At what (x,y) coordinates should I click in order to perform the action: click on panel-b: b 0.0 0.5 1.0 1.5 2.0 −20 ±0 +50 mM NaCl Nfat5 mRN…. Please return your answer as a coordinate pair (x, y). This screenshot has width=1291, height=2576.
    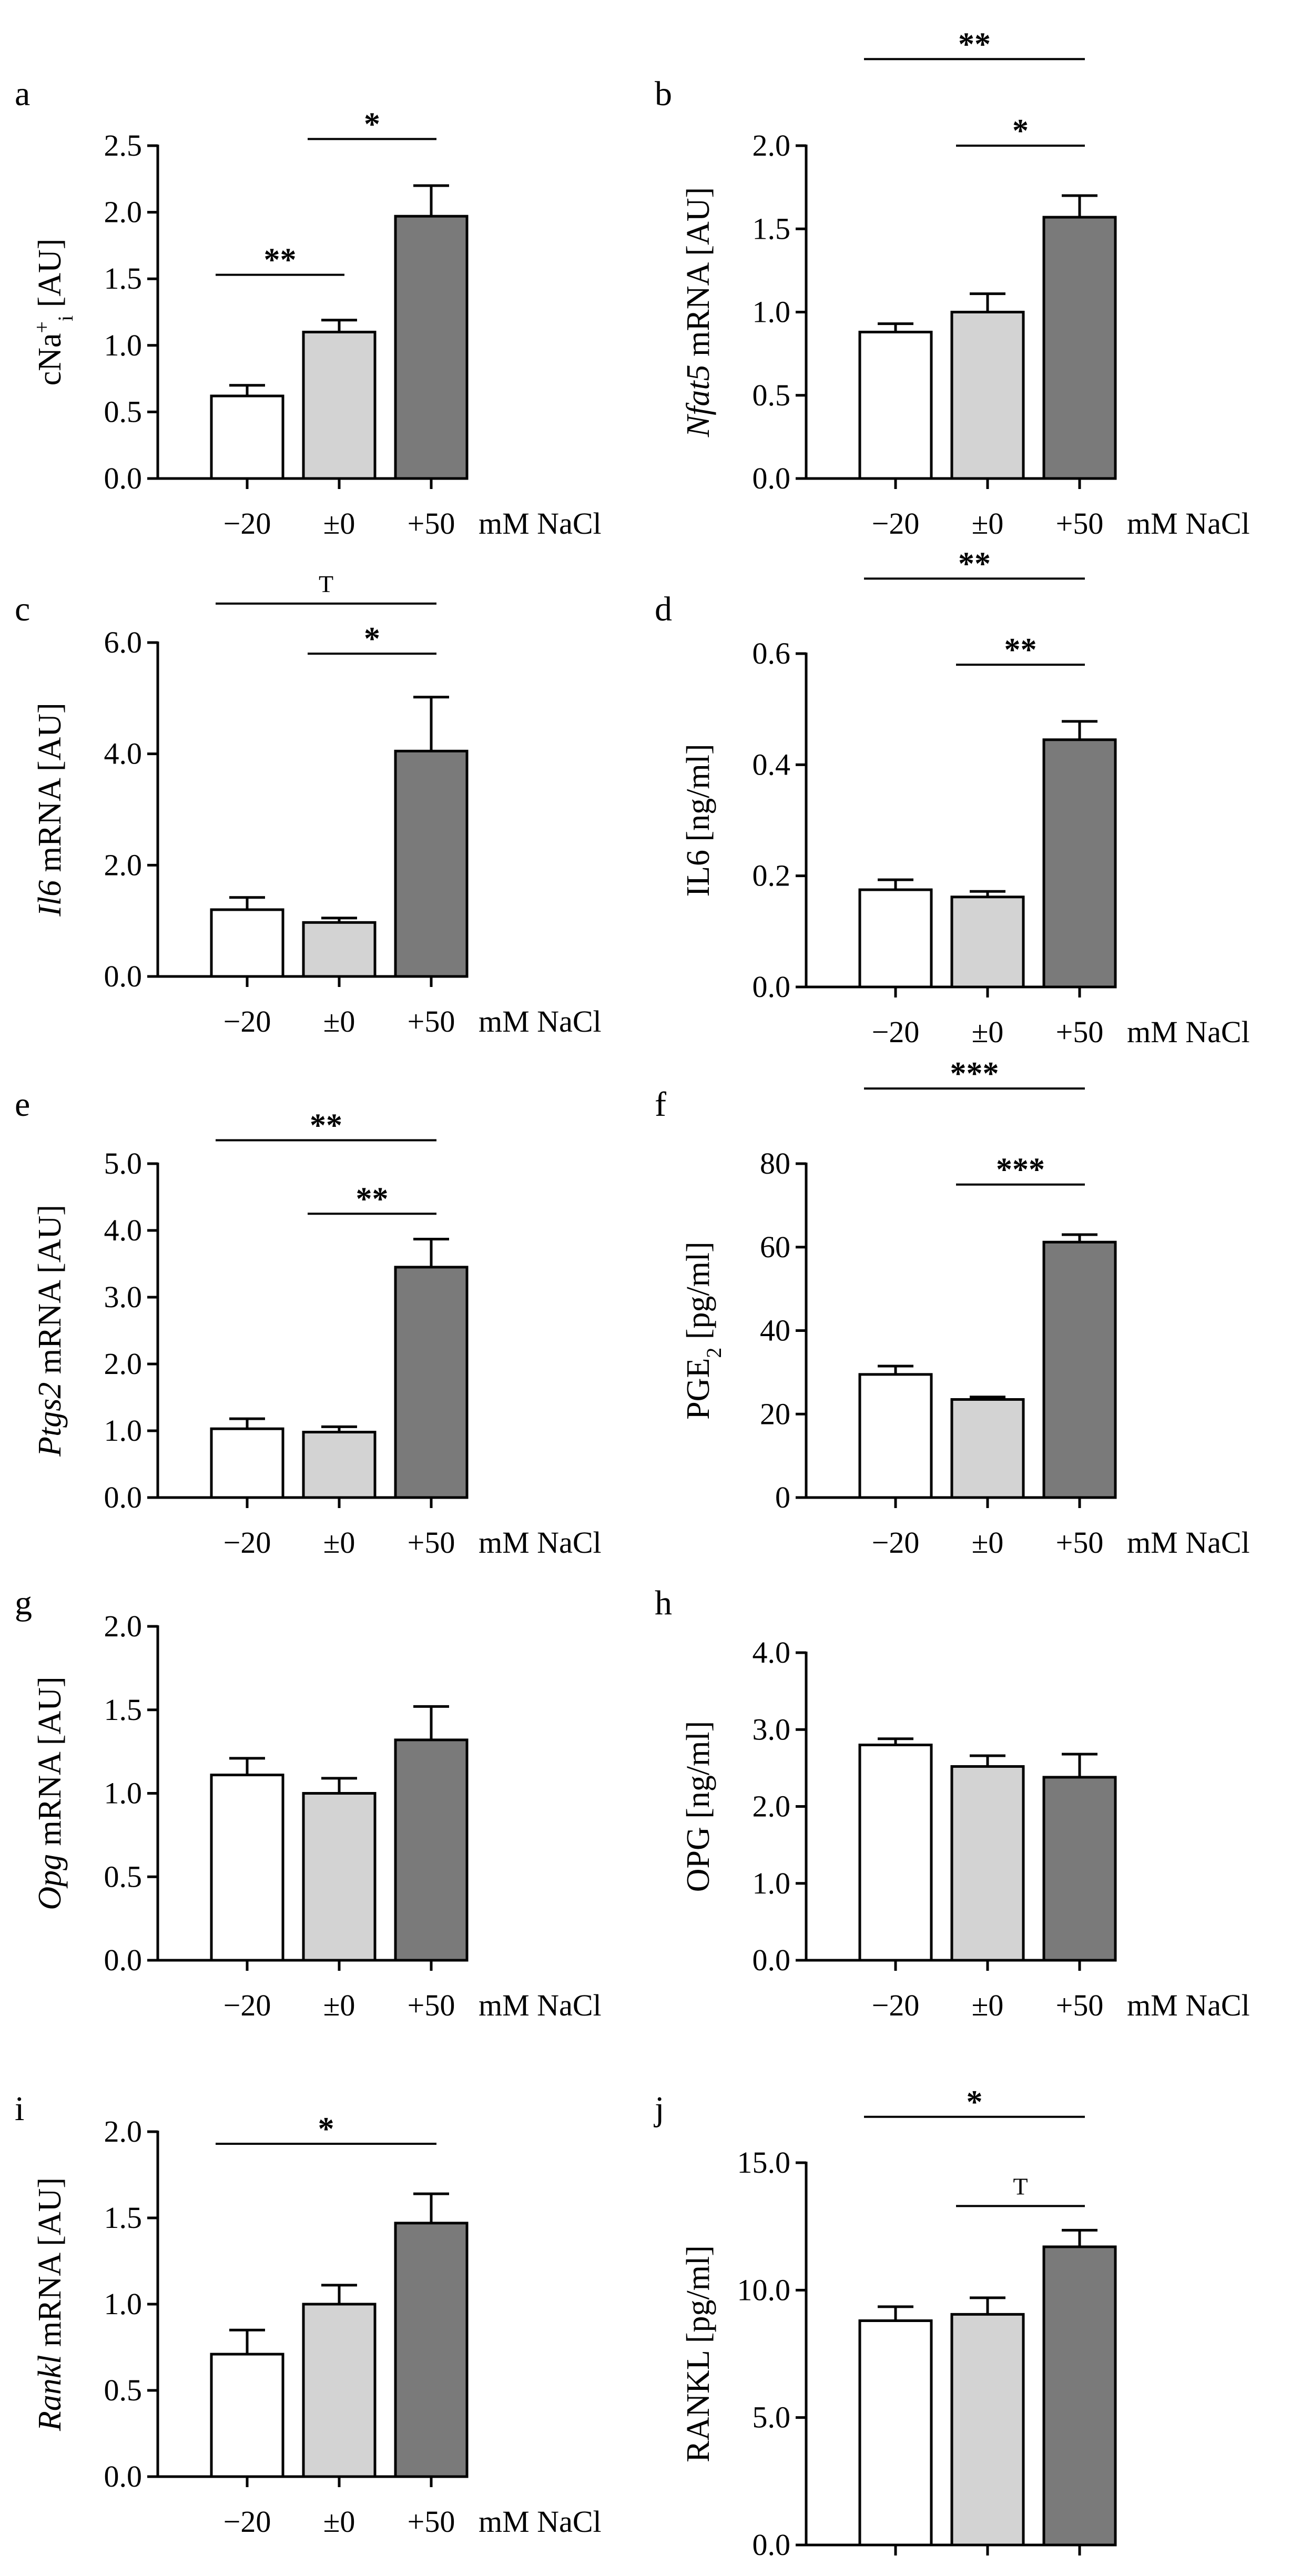
    Looking at the image, I should click on (953, 283).